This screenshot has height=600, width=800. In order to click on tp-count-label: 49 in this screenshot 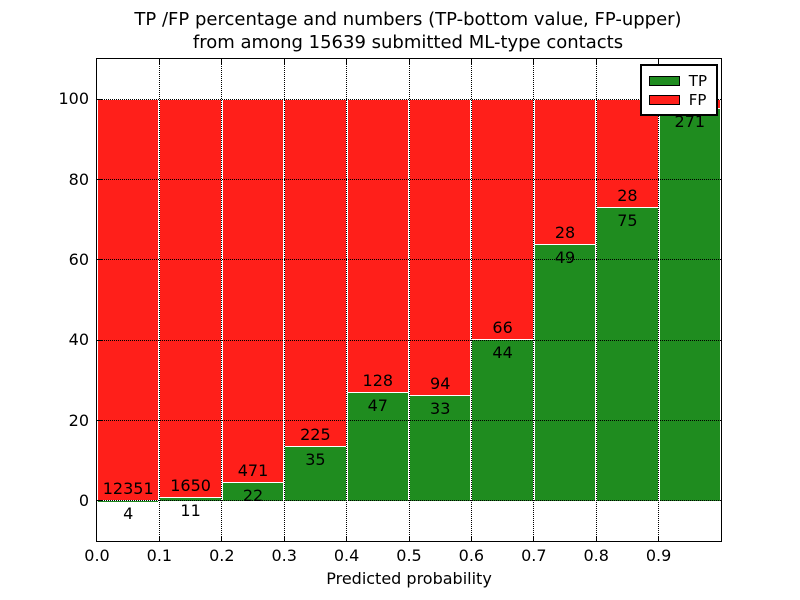, I will do `click(565, 258)`.